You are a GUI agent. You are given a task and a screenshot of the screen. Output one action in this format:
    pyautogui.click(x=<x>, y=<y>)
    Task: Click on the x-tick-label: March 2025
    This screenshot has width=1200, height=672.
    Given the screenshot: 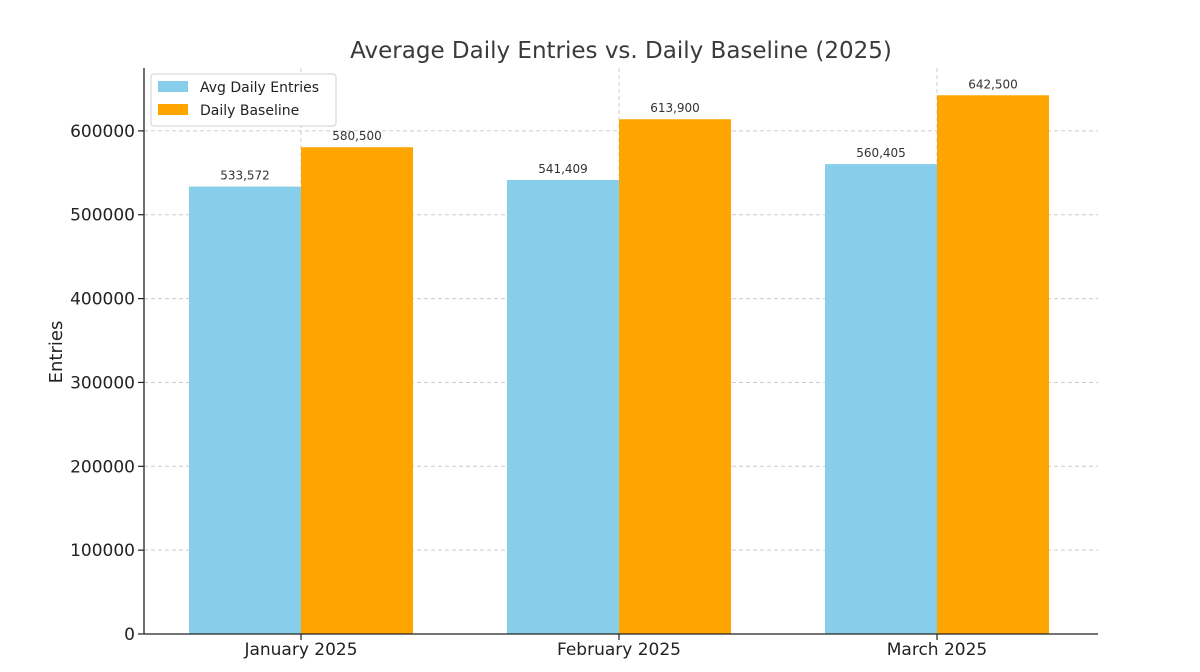 What is the action you would take?
    pyautogui.click(x=937, y=650)
    